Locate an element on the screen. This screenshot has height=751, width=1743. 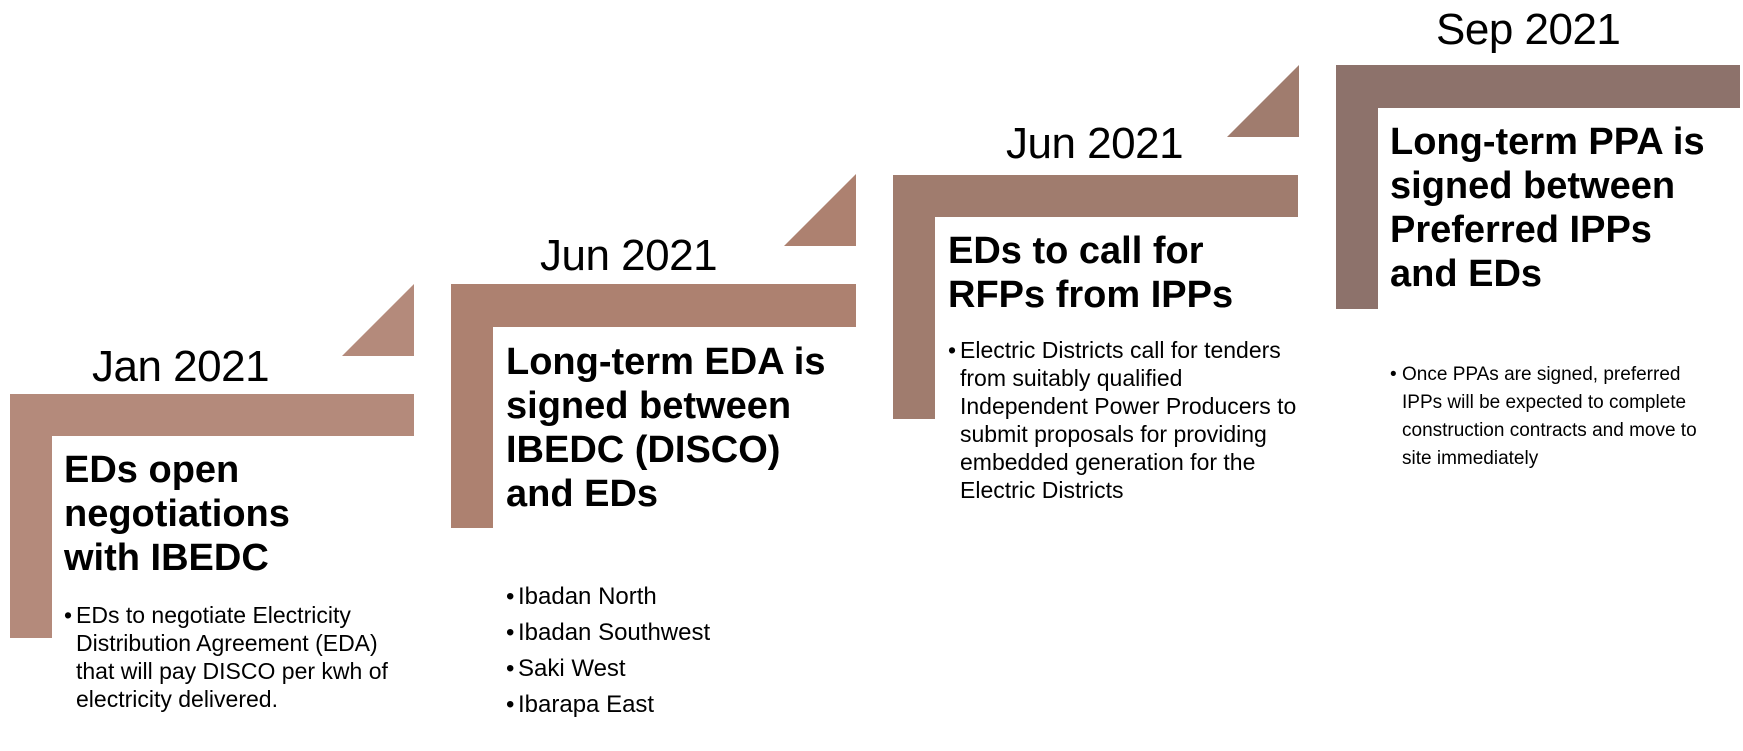
step-1-title: EDs open negotiations with IBEDC is located at coordinates (177, 514).